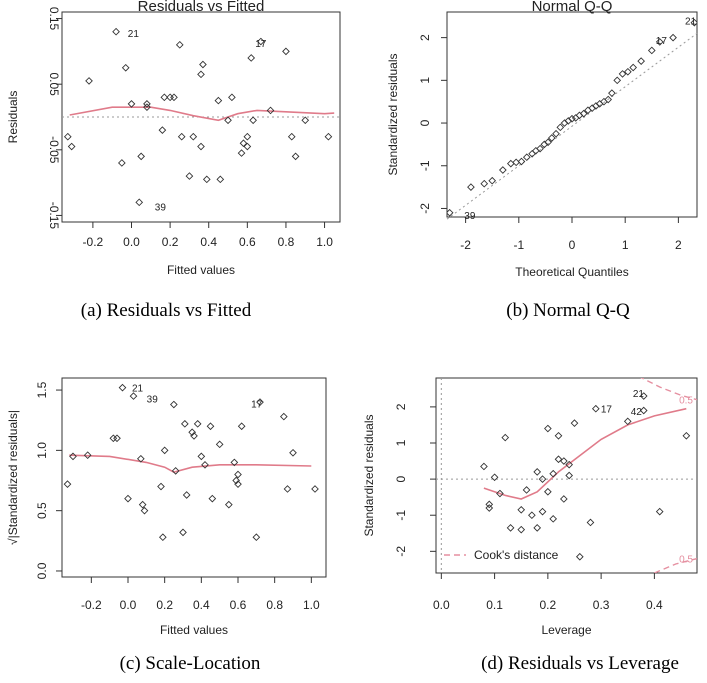 This screenshot has height=683, width=707. What do you see at coordinates (516, 555) in the screenshot?
I see `legend-label: Cook's distance` at bounding box center [516, 555].